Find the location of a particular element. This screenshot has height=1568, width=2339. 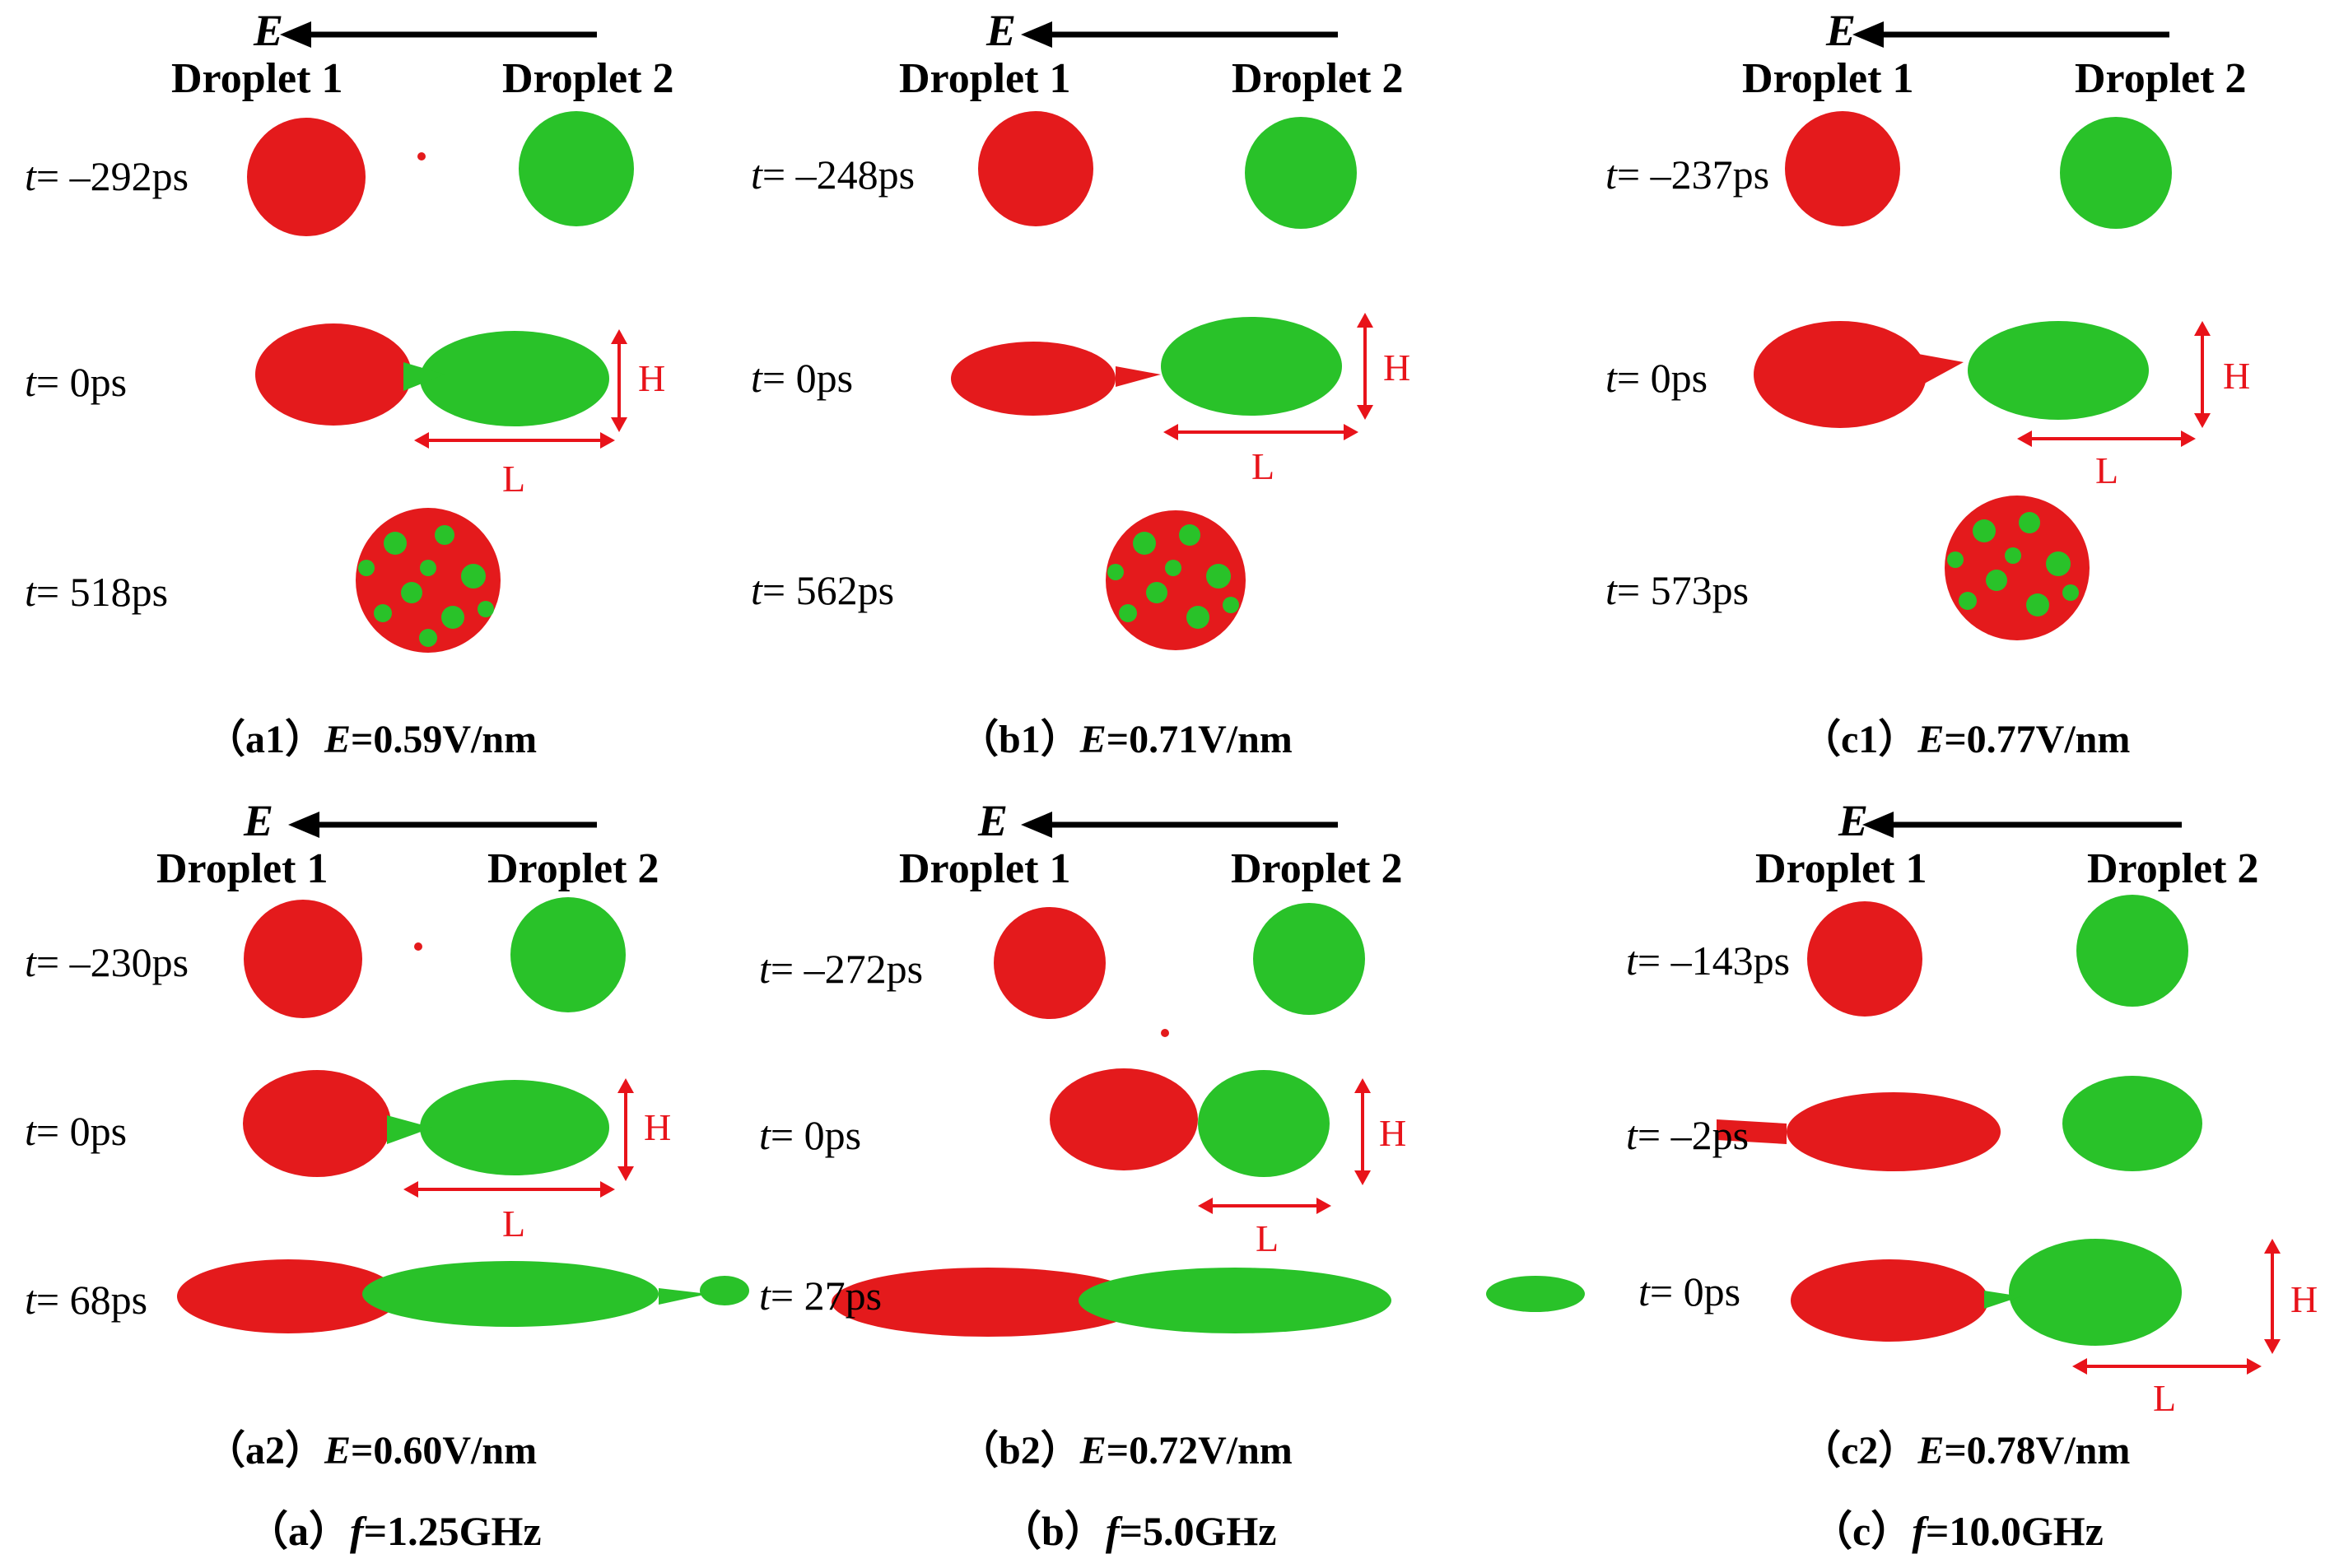

caption-c1: （c1）E=0.77V/nm is located at coordinates (1966, 739).